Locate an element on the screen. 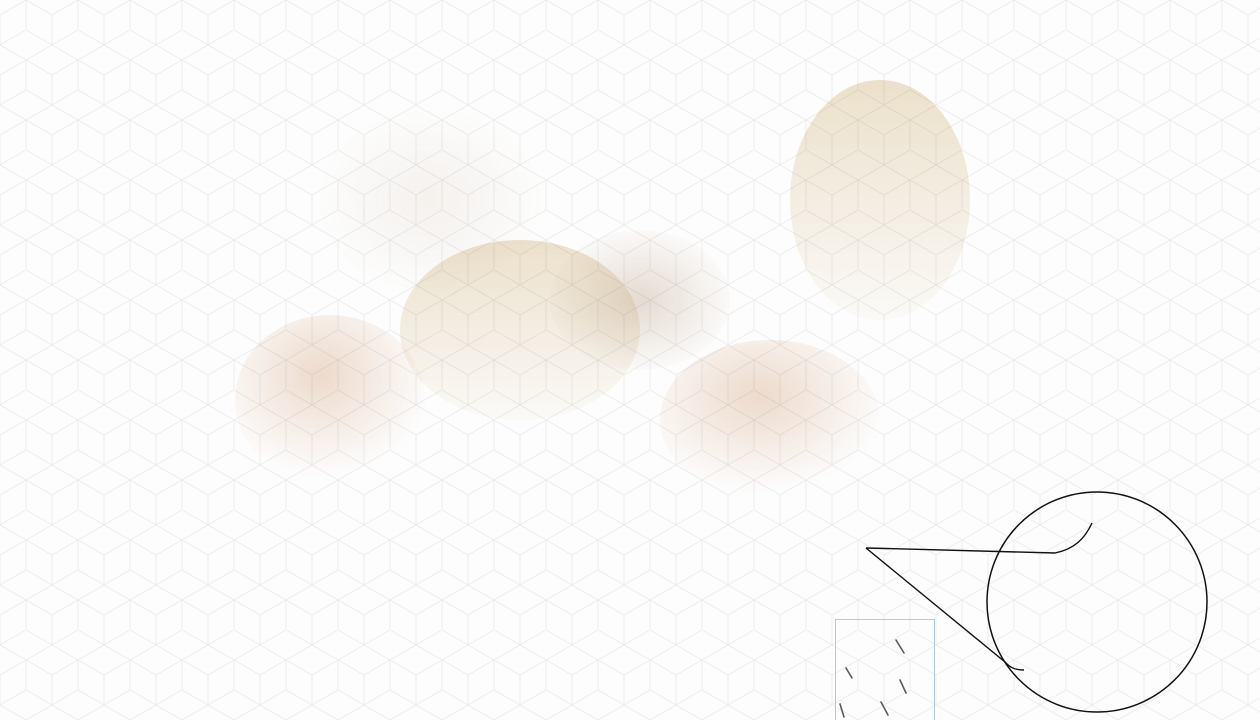 Image resolution: width=1260 pixels, height=720 pixels. scatter-inset-svg is located at coordinates (873, 678).